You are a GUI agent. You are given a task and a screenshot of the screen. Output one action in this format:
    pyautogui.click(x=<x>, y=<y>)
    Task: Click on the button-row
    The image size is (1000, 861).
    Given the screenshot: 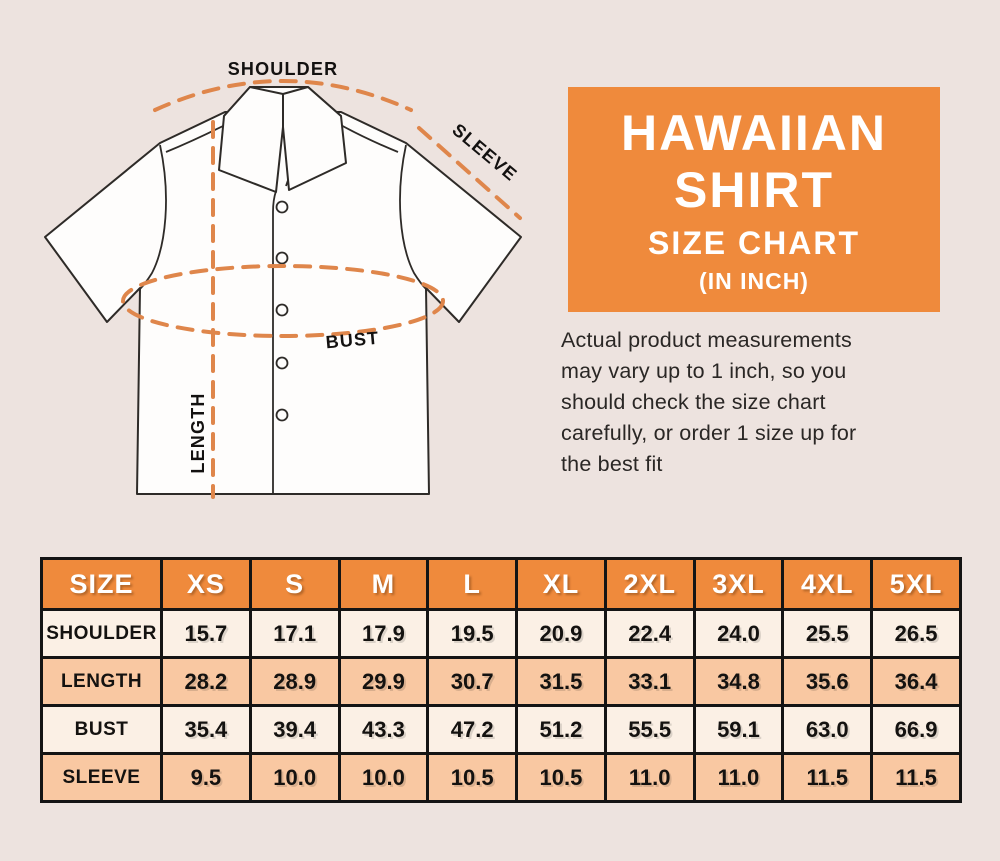 What is the action you would take?
    pyautogui.click(x=282, y=311)
    